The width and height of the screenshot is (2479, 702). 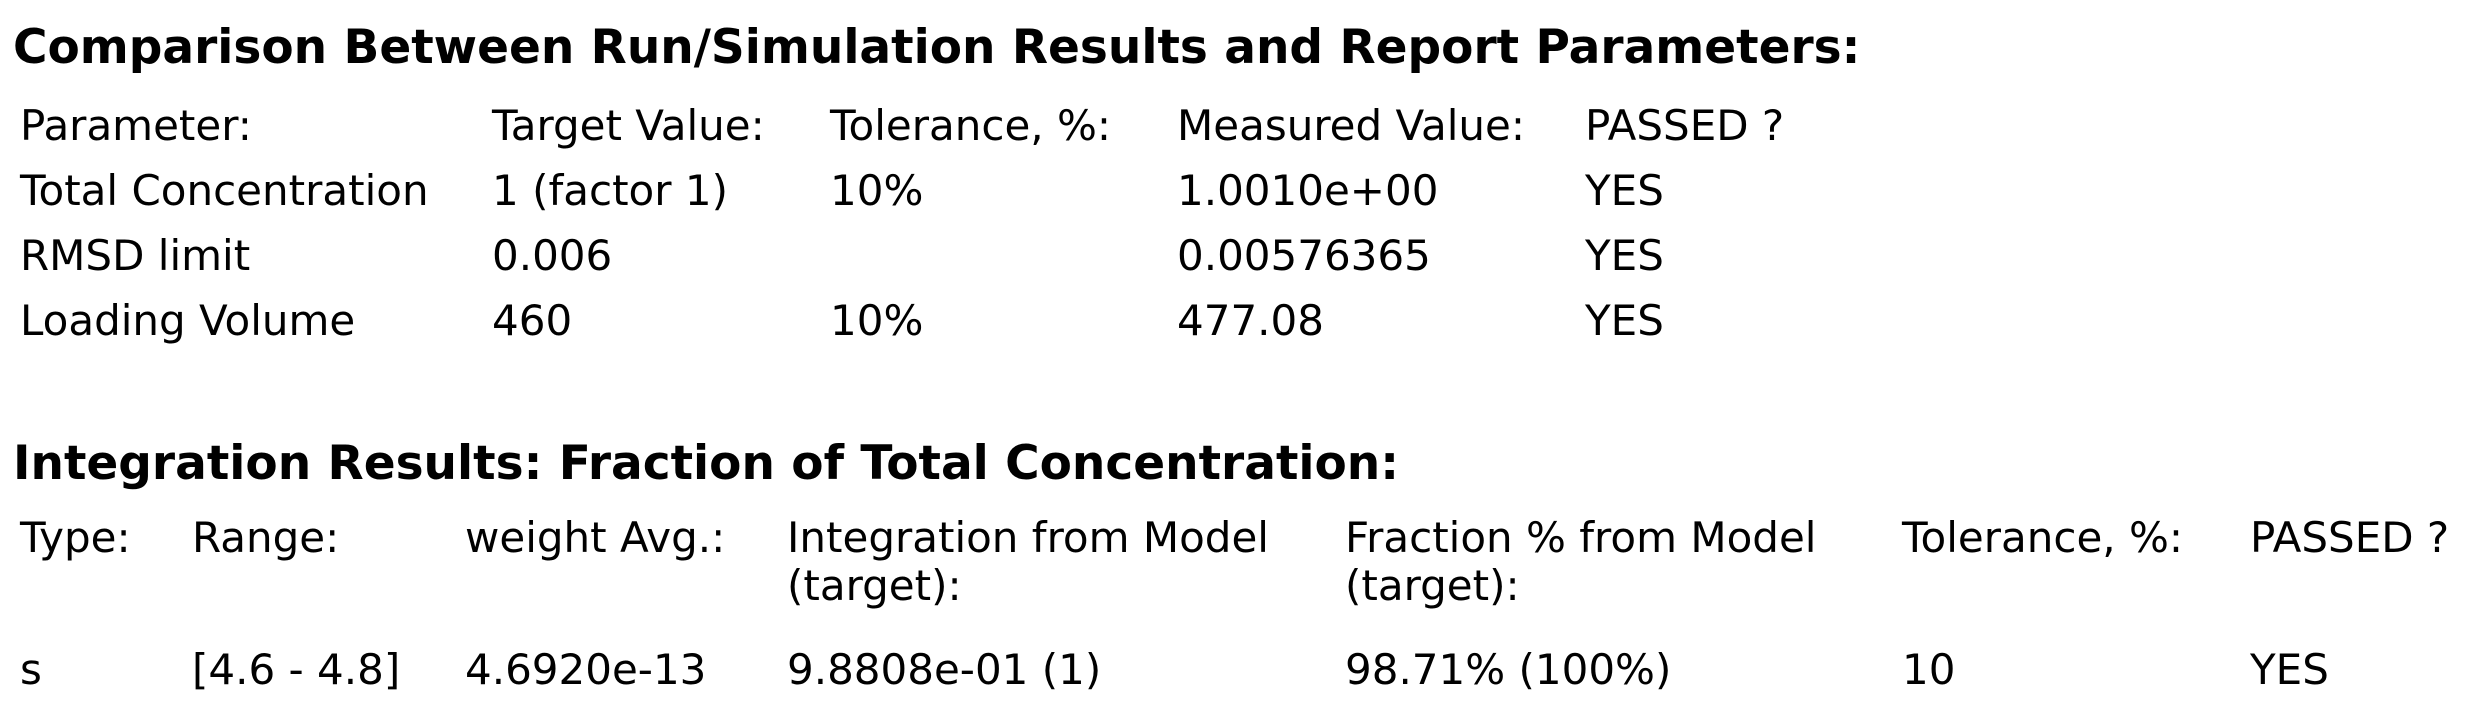 I want to click on cell-integration: 9.8808e-01 (1), so click(x=944, y=669).